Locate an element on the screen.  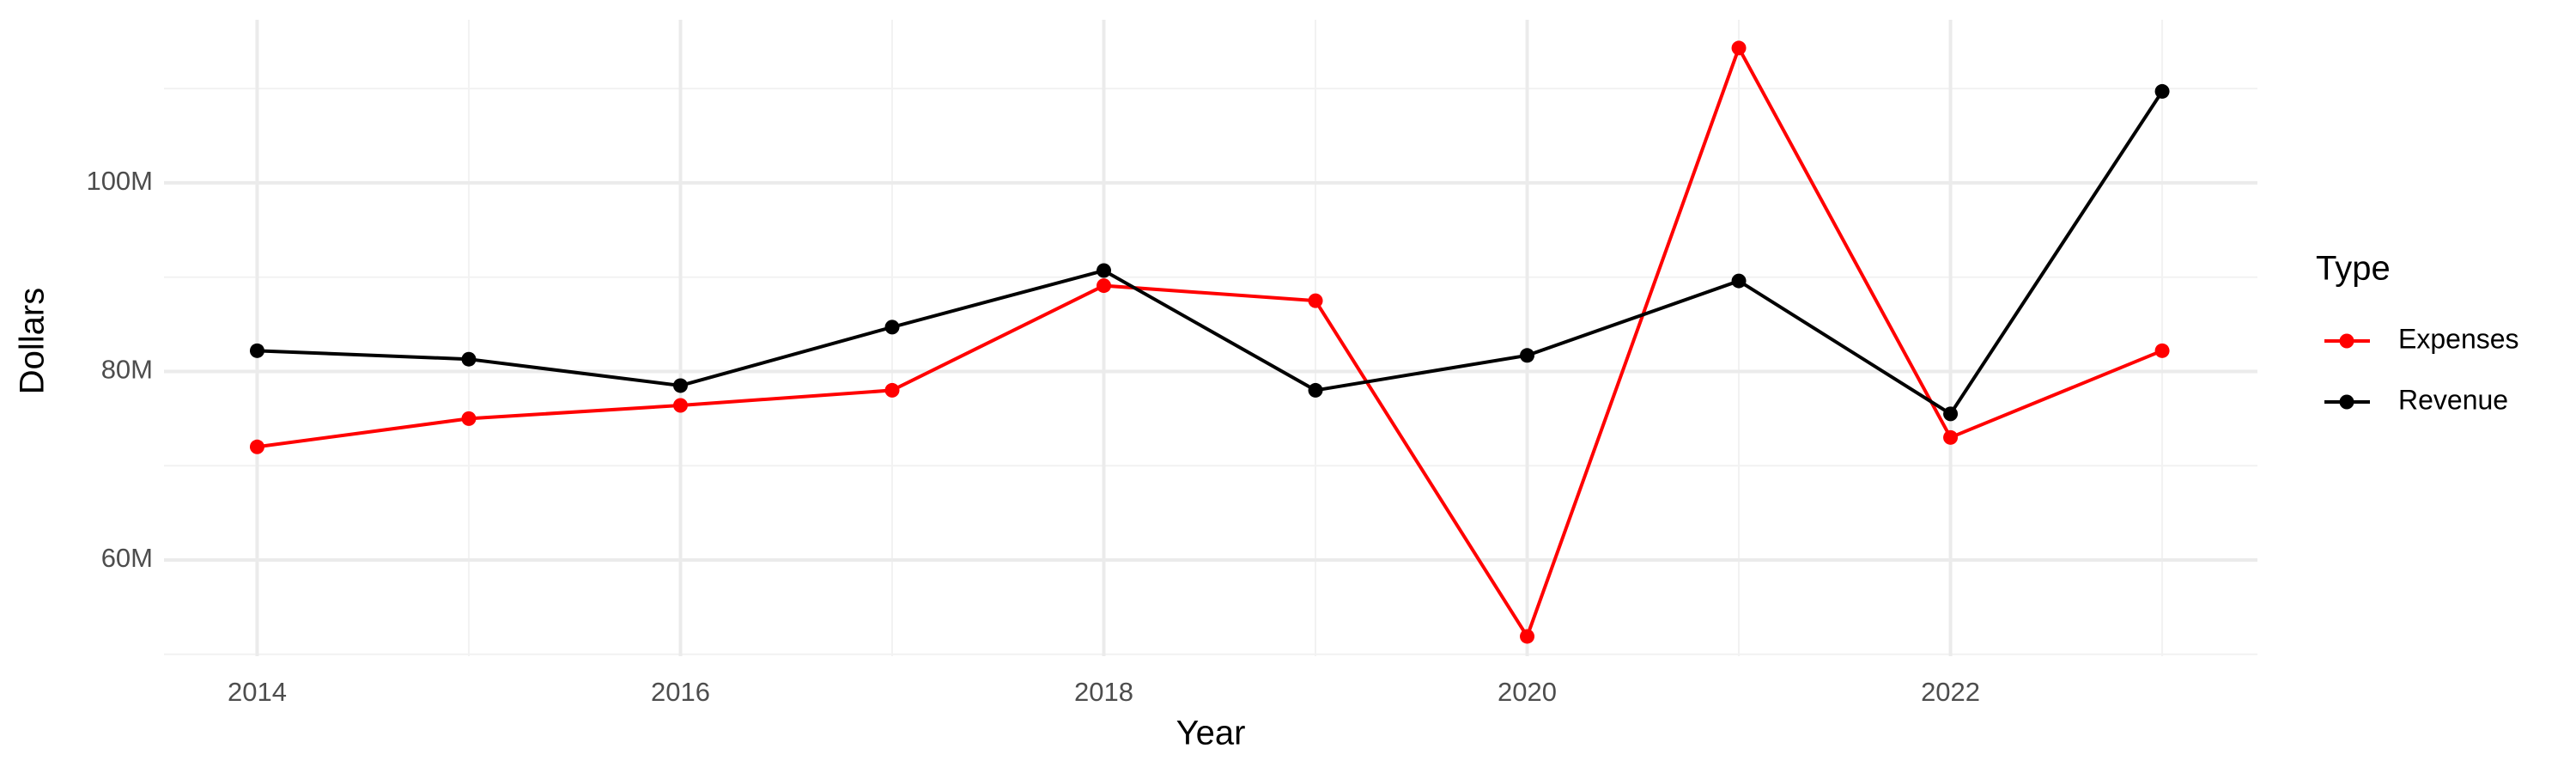
legend-label: Revenue is located at coordinates (2453, 399).